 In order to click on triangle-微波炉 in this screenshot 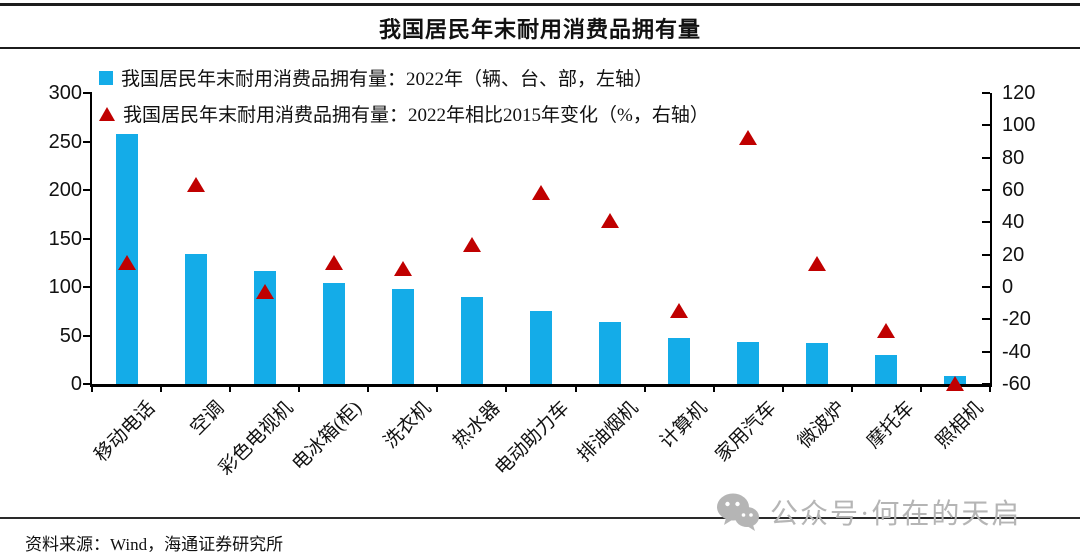, I will do `click(817, 264)`.